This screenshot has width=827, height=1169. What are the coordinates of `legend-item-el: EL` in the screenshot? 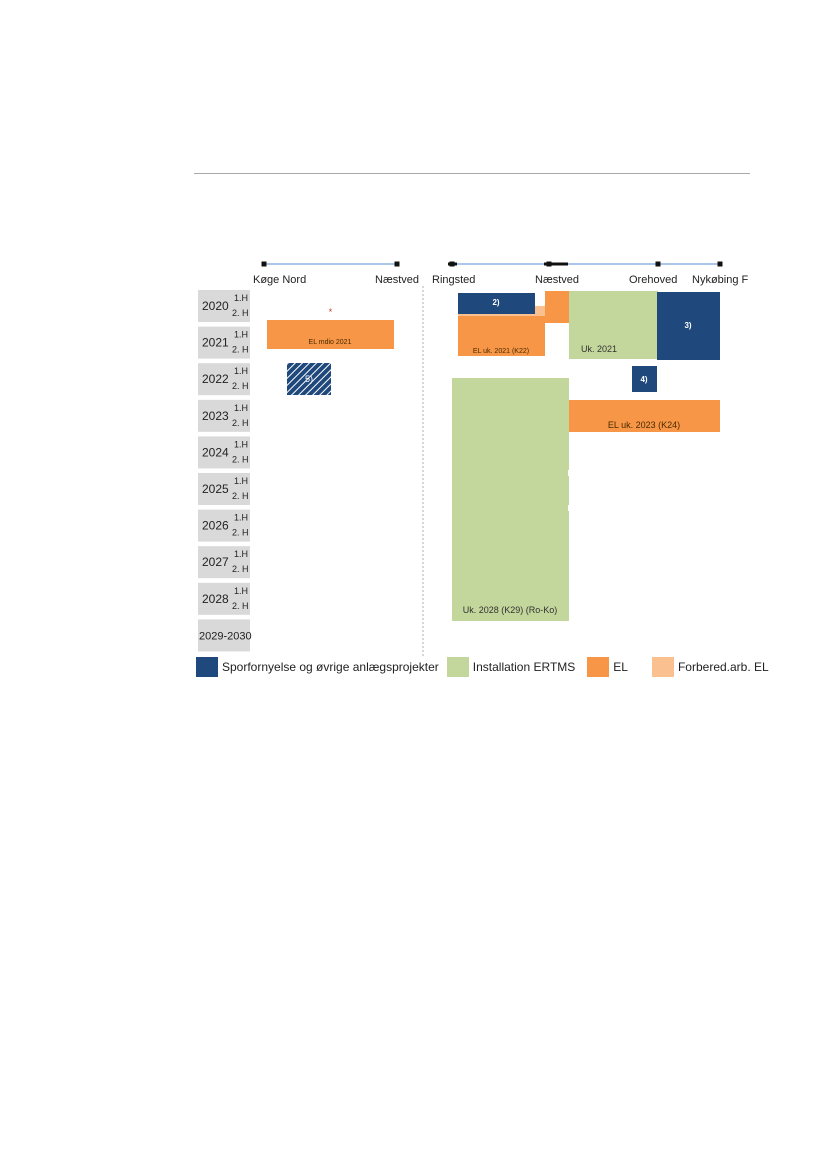 It's located at (607, 667).